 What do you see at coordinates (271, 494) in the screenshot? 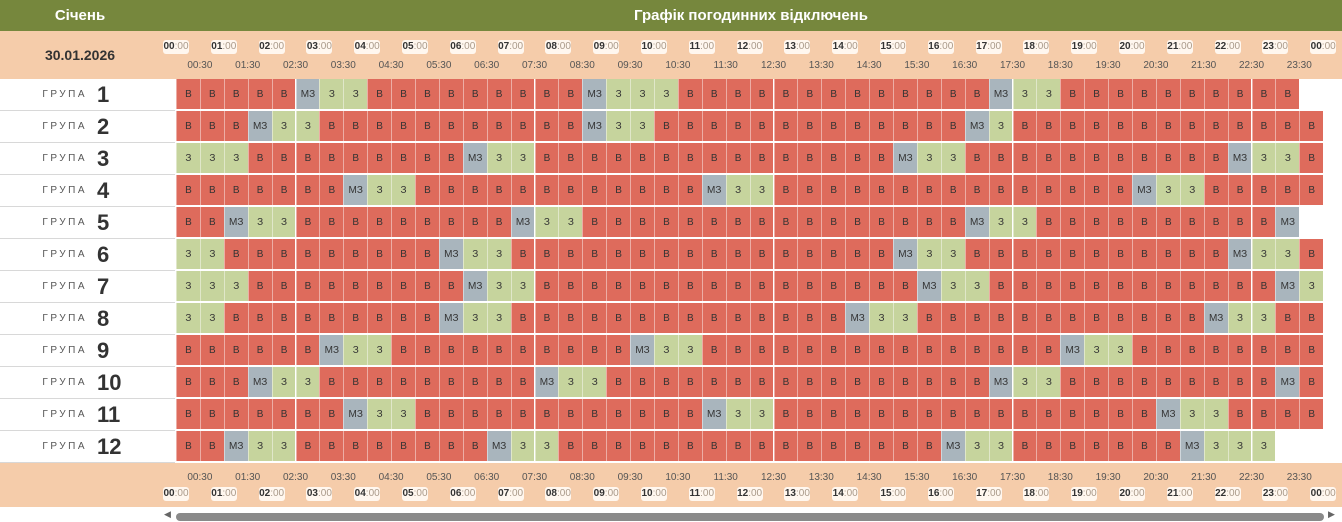
I see `hour-label: 02:00` at bounding box center [271, 494].